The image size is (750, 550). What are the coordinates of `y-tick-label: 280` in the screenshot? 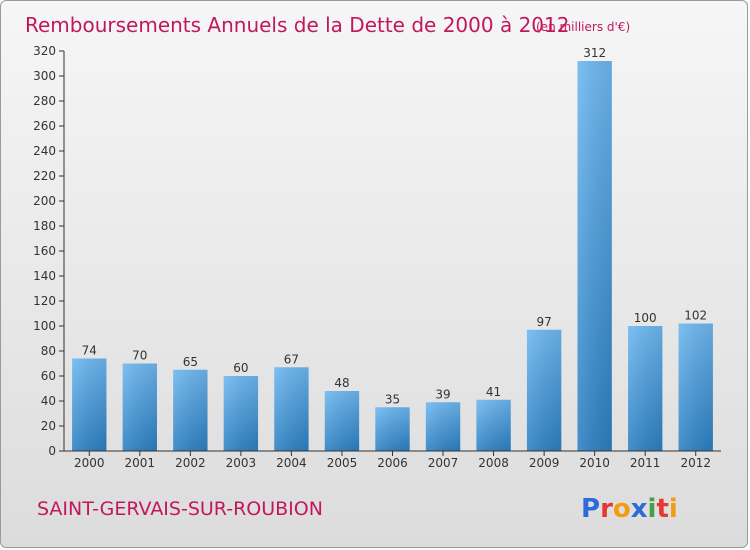 It's located at (44, 101).